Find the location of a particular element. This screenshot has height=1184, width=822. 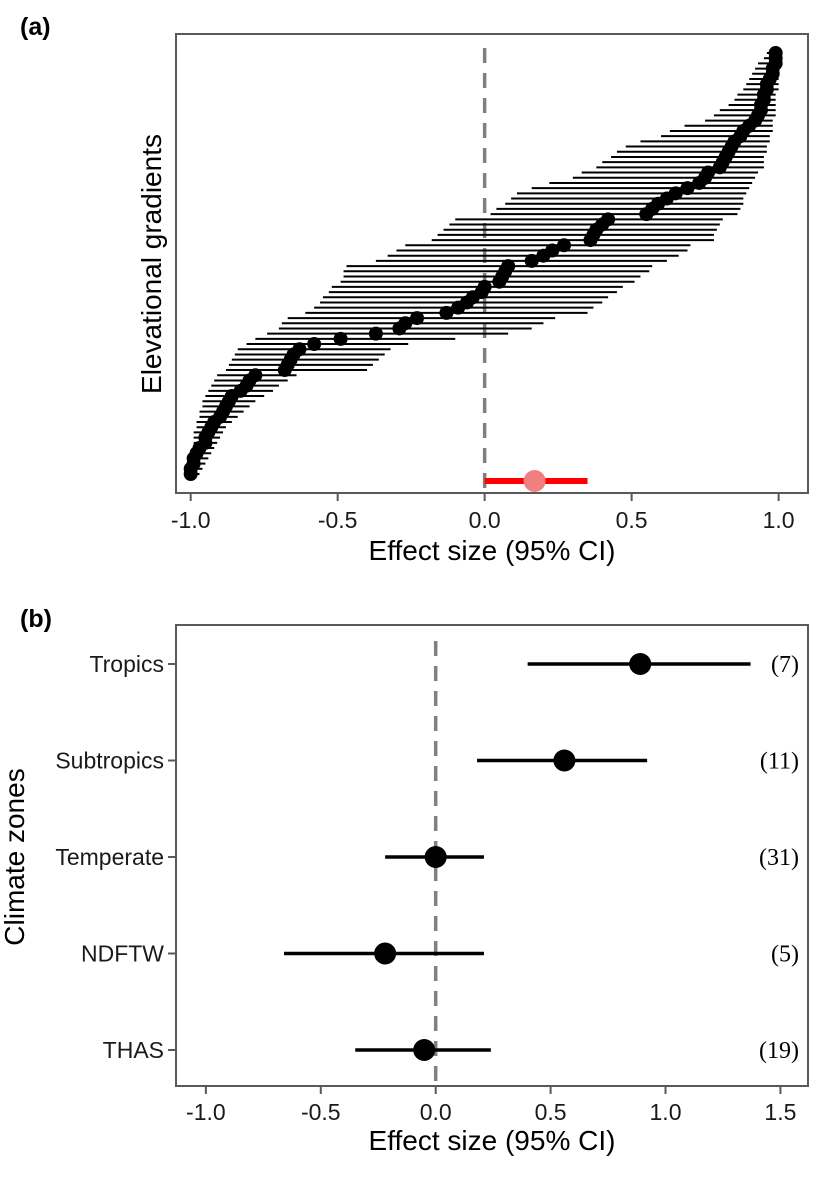

zone-label: Tropics is located at coordinates (126, 664).